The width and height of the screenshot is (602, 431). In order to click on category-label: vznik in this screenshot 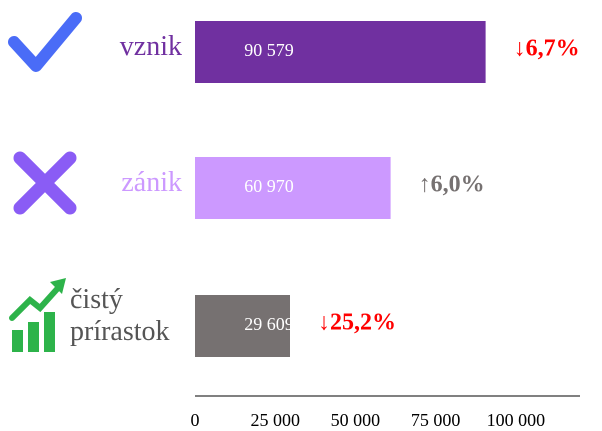, I will do `click(150, 46)`.